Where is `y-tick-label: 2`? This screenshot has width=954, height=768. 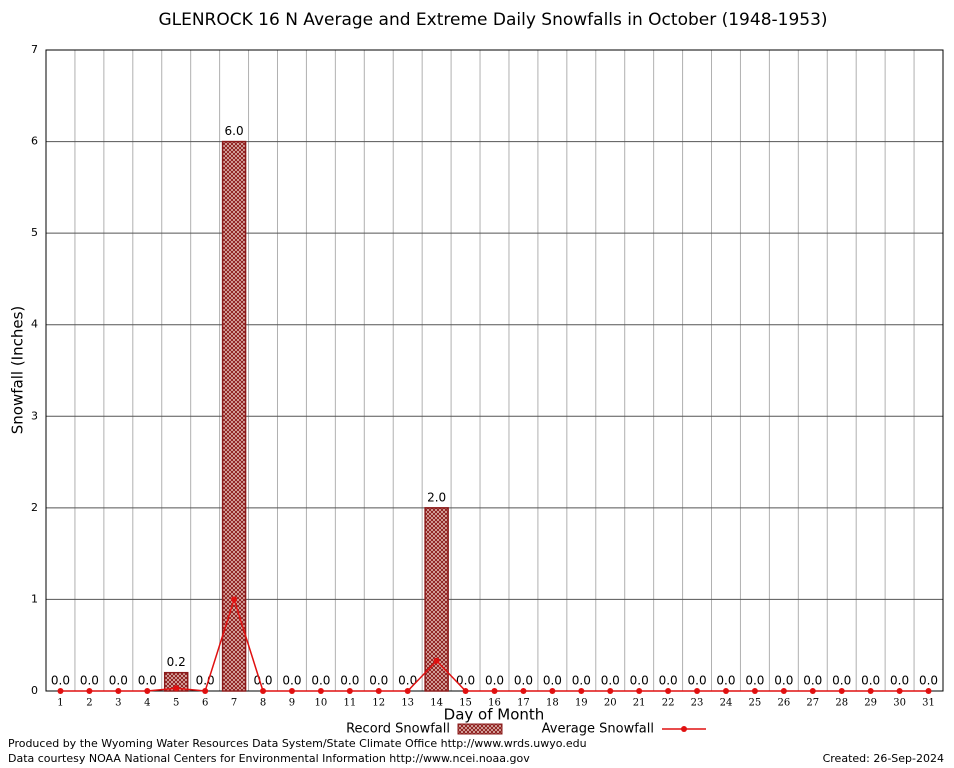 y-tick-label: 2 is located at coordinates (34, 507).